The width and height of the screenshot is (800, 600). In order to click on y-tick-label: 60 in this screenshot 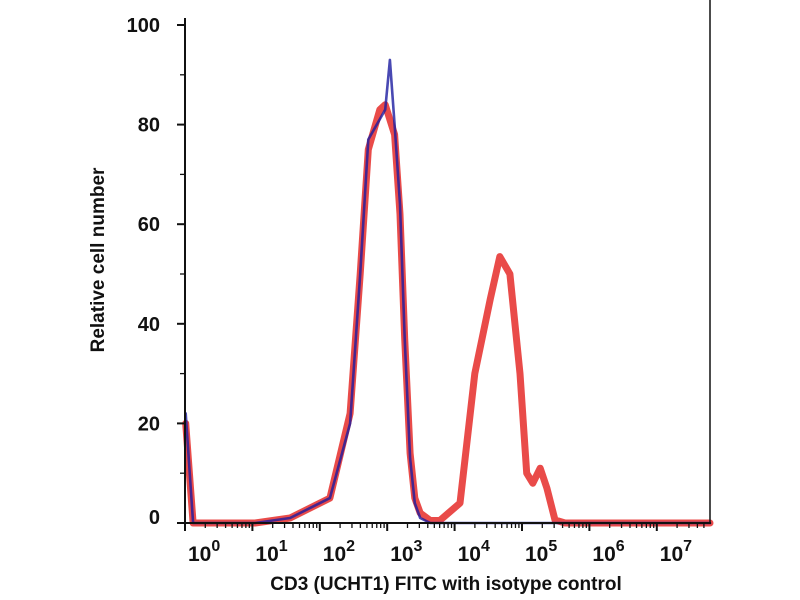, I will do `click(149, 225)`.